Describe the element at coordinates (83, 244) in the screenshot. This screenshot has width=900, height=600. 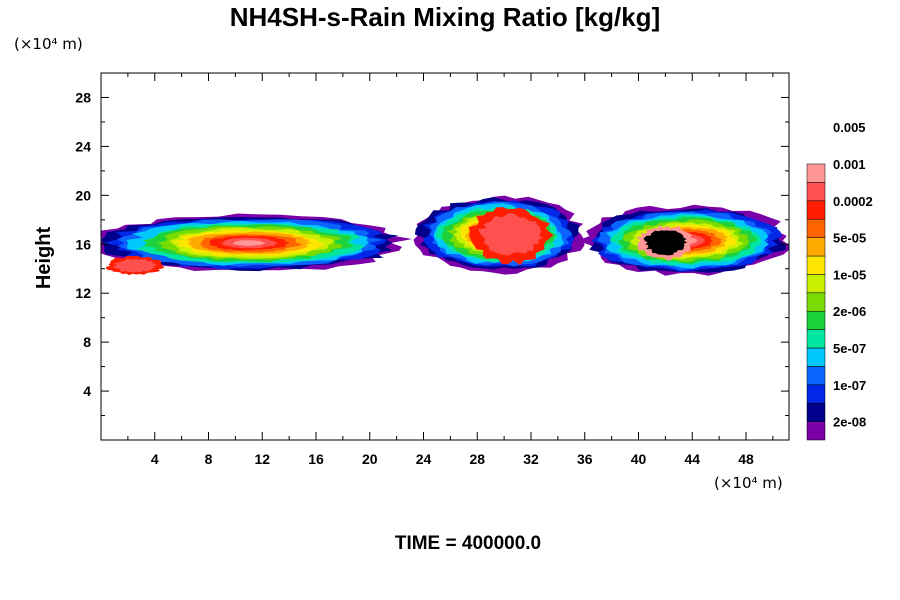
I see `y-tick-label: 16` at that location.